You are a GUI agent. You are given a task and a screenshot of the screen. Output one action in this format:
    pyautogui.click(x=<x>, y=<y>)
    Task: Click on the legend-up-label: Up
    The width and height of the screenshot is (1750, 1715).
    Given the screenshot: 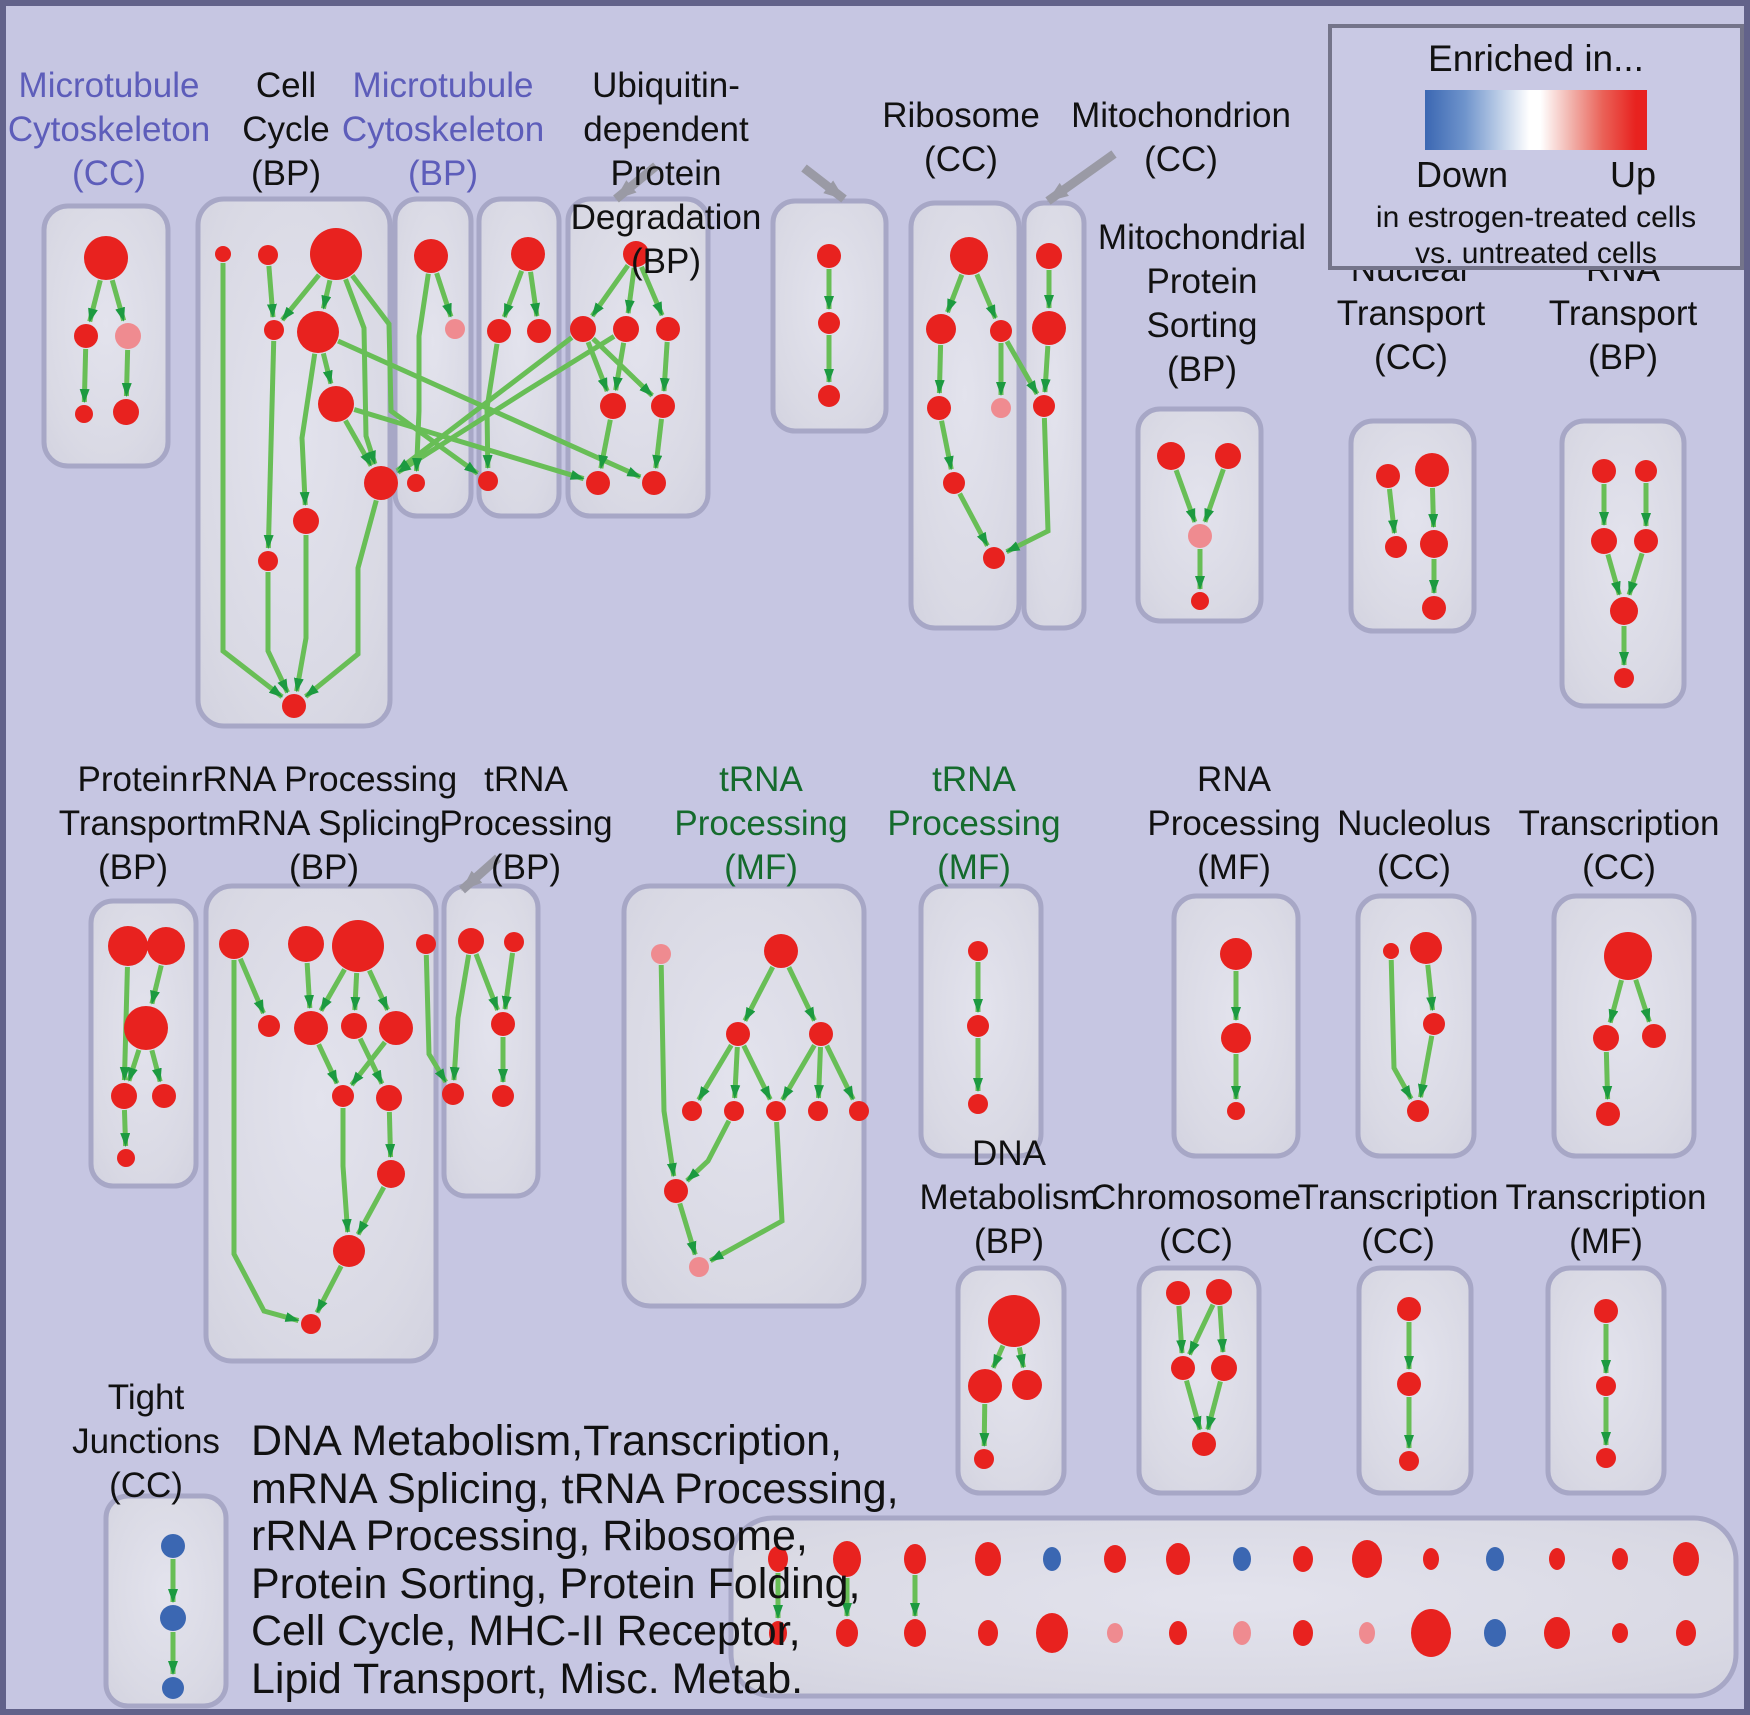 What is the action you would take?
    pyautogui.click(x=1632, y=174)
    